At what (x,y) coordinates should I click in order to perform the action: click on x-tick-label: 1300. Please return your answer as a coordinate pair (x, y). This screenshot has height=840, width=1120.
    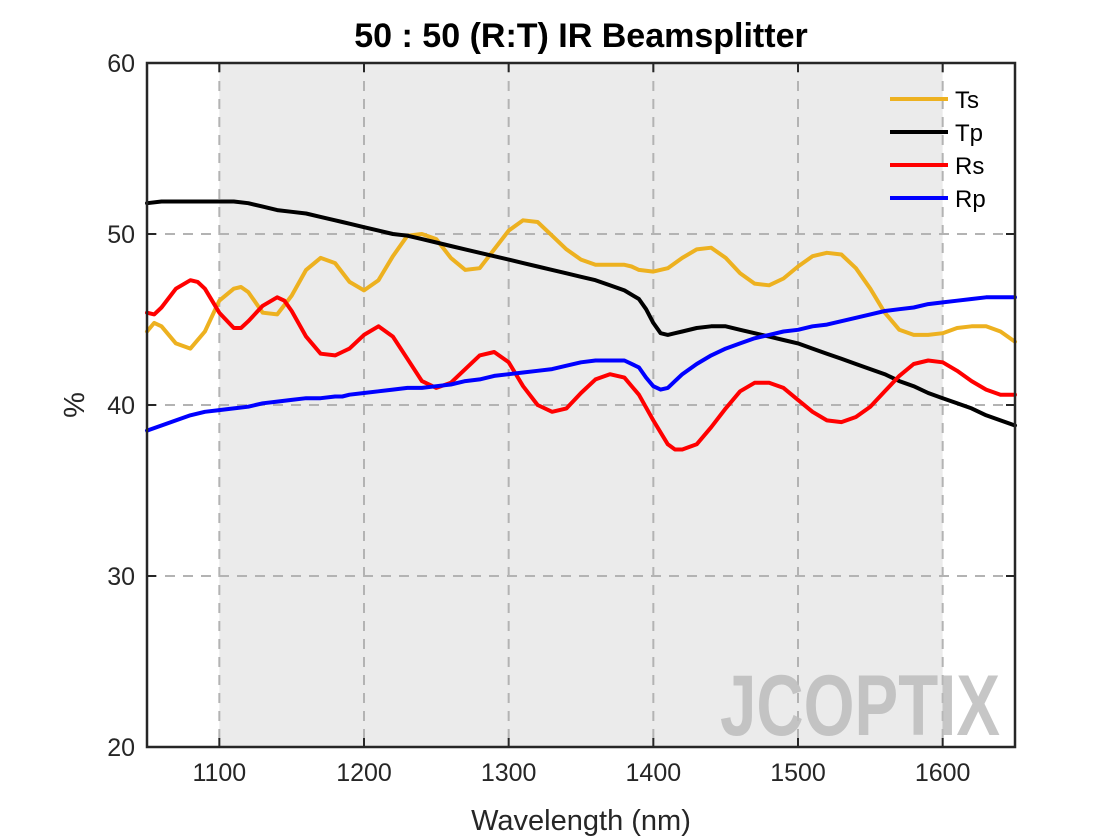
    Looking at the image, I should click on (509, 773).